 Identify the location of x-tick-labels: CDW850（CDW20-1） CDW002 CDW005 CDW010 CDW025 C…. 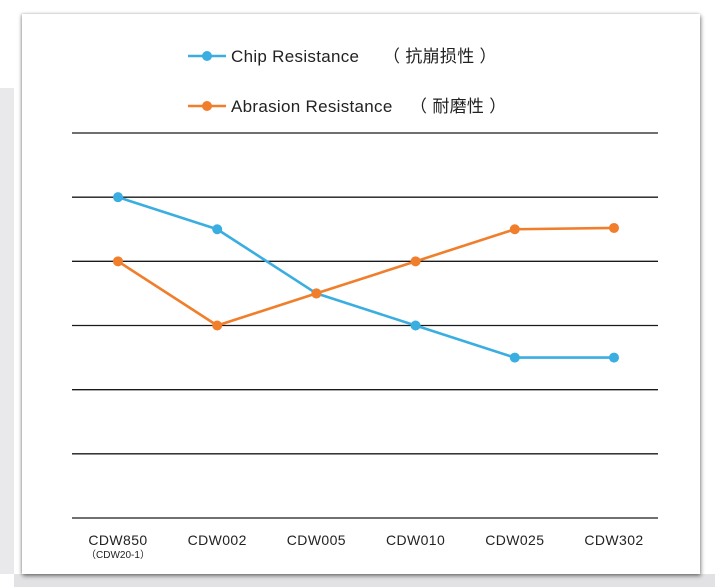
(364, 546).